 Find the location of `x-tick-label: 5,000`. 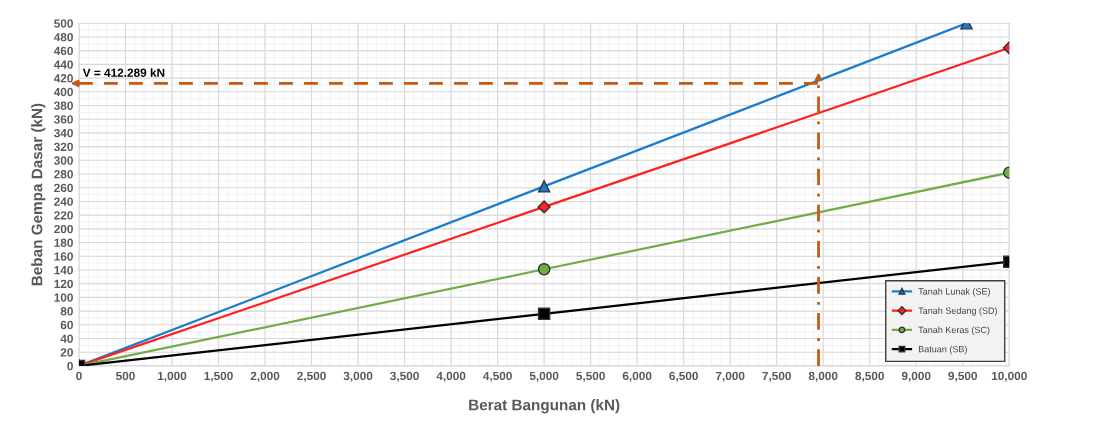

x-tick-label: 5,000 is located at coordinates (544, 376).